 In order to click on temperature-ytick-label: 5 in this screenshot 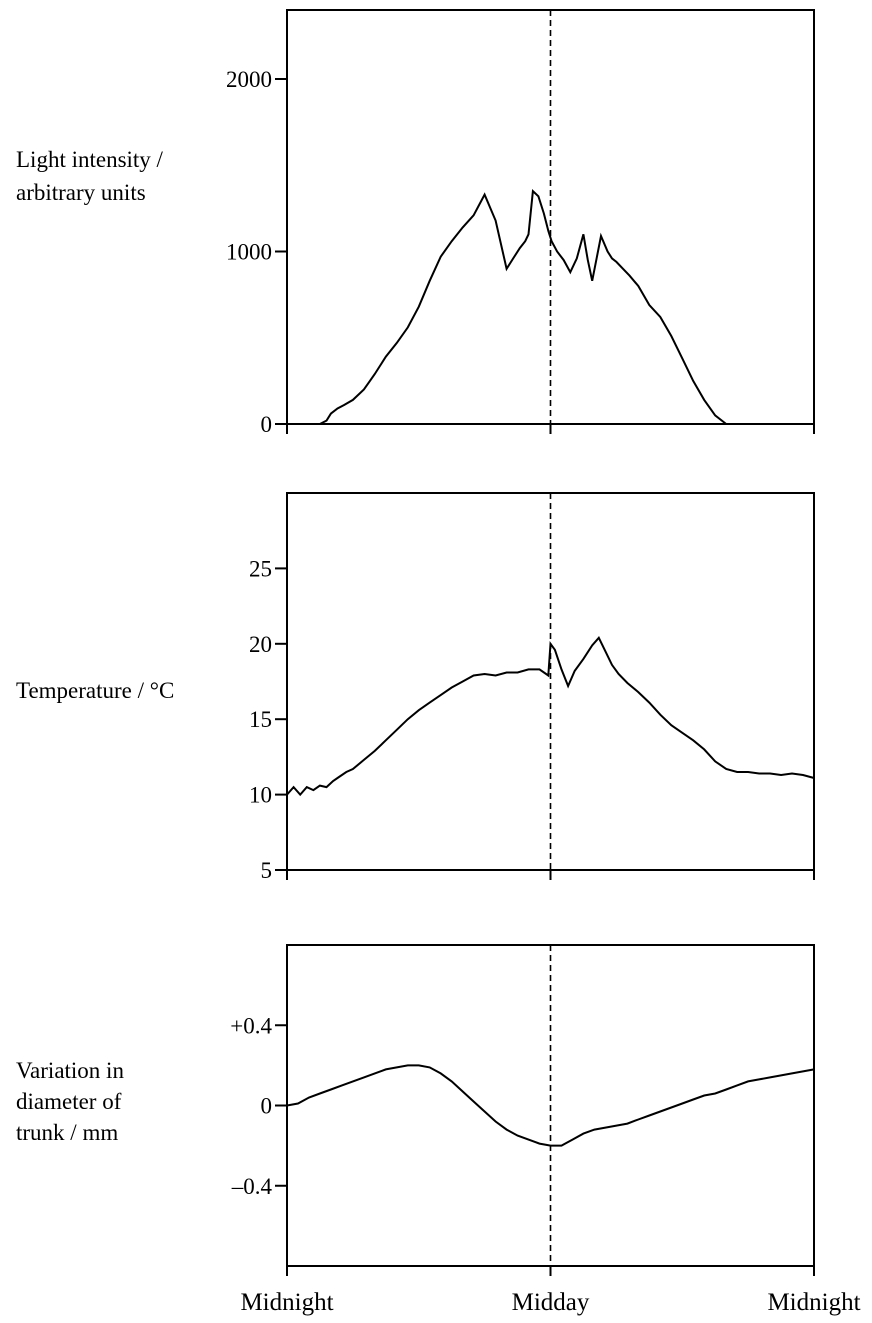, I will do `click(267, 870)`.